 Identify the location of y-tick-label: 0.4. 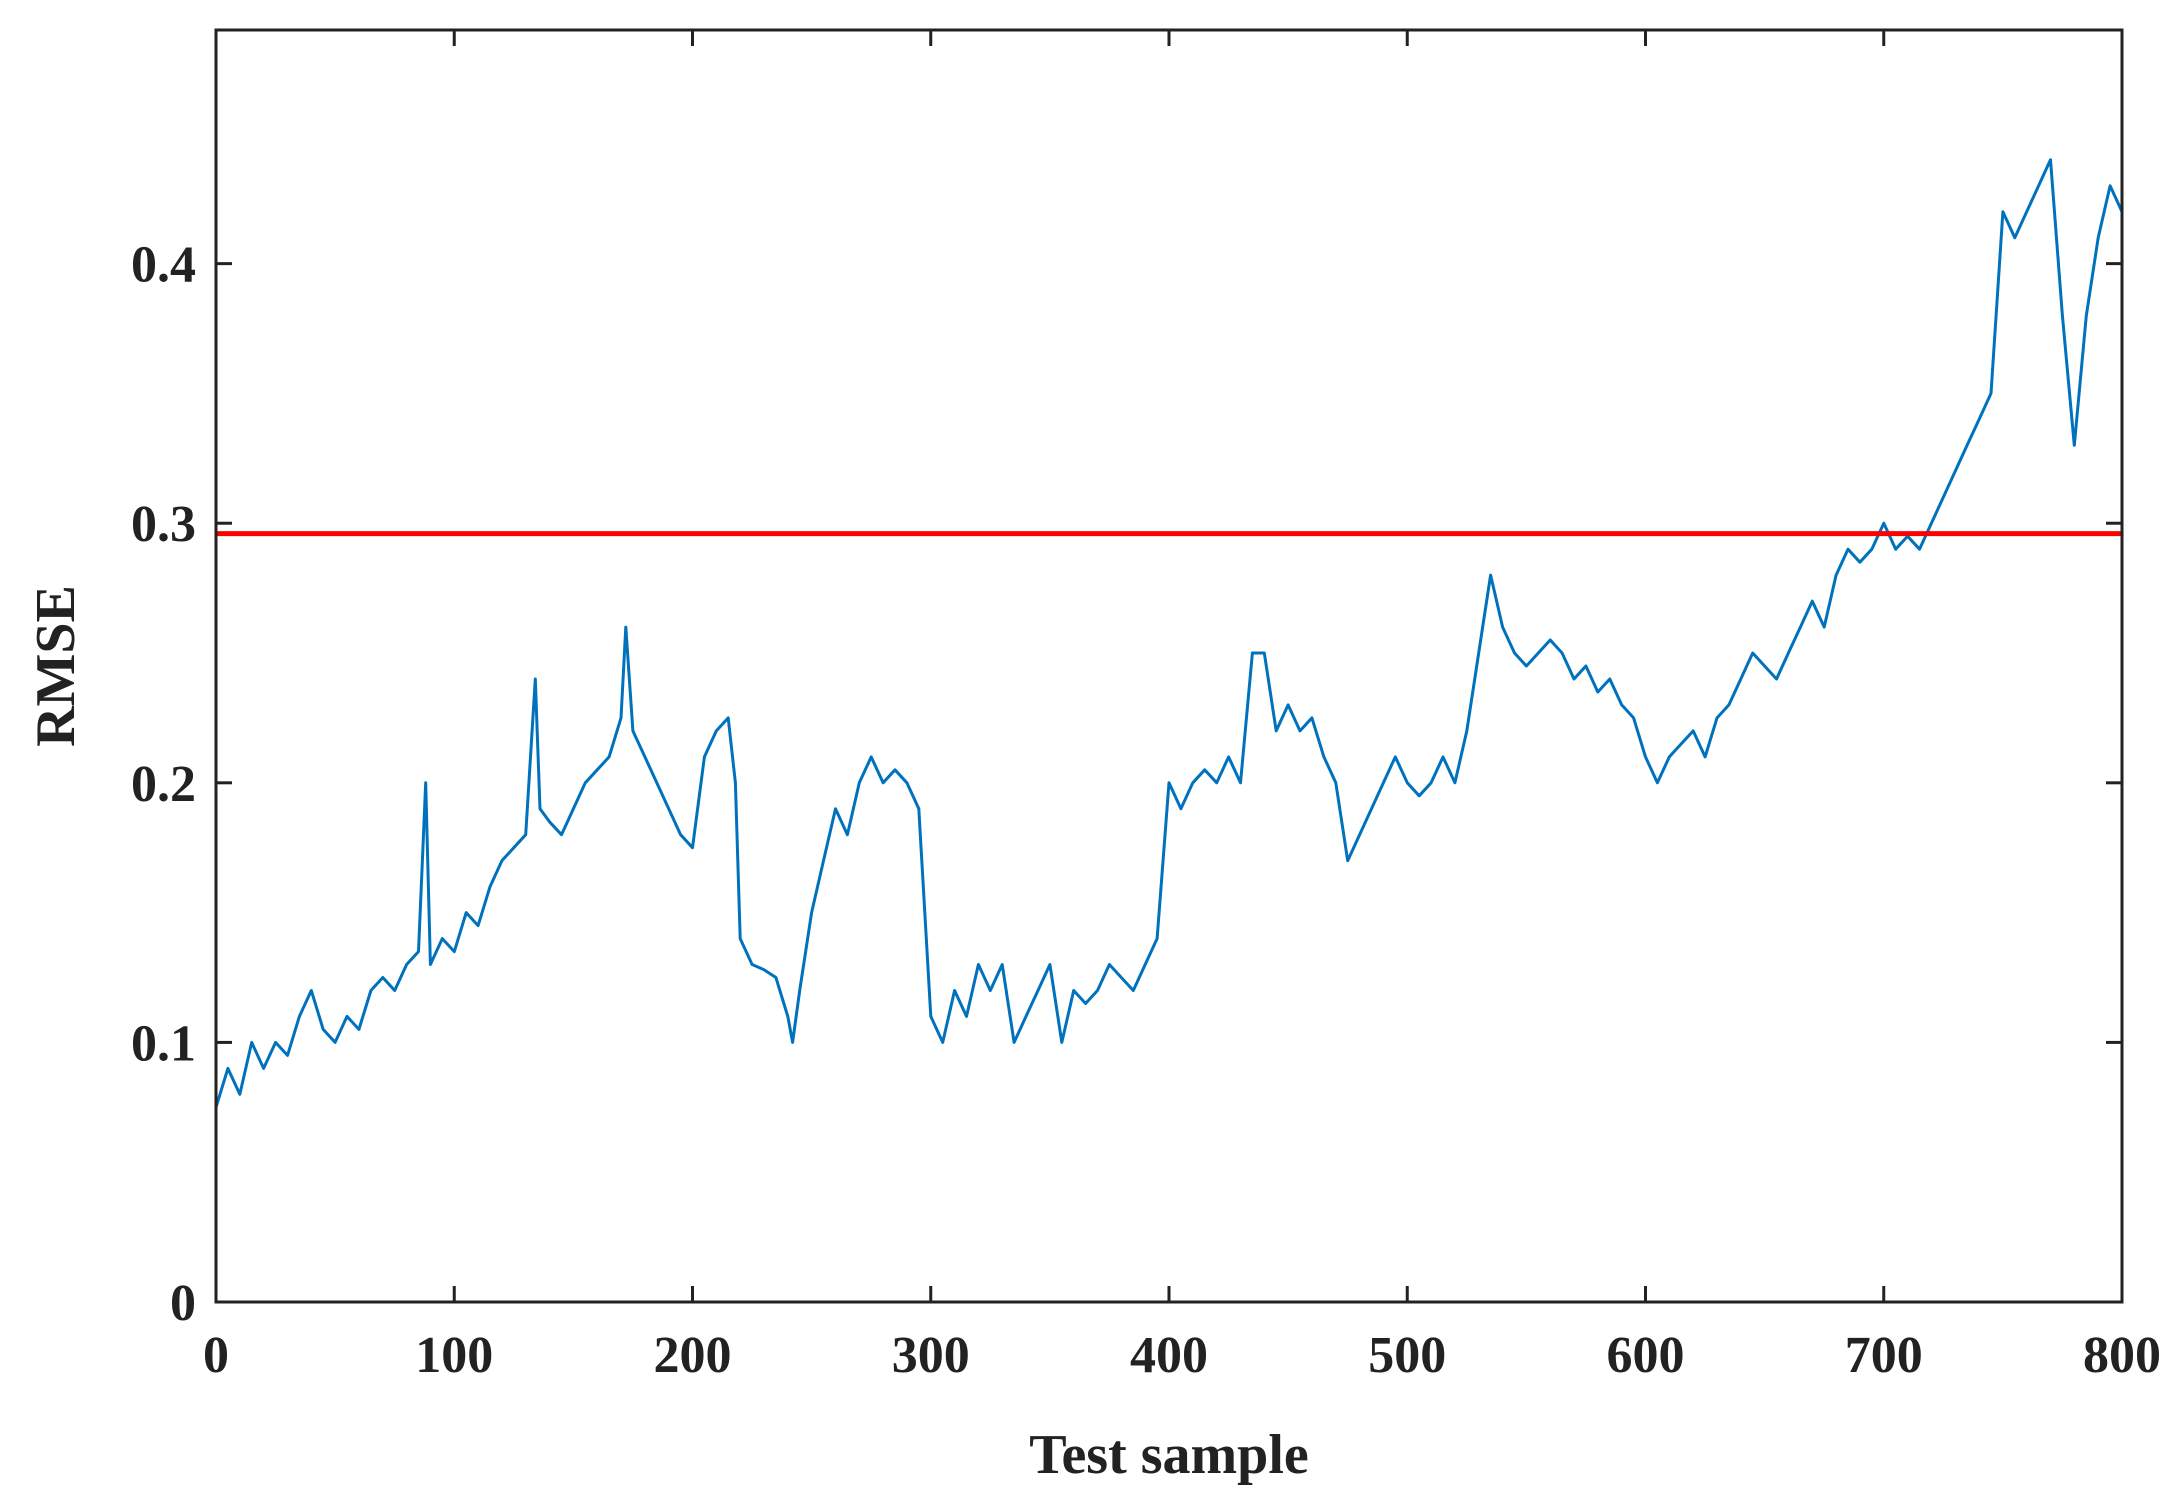
(163, 265).